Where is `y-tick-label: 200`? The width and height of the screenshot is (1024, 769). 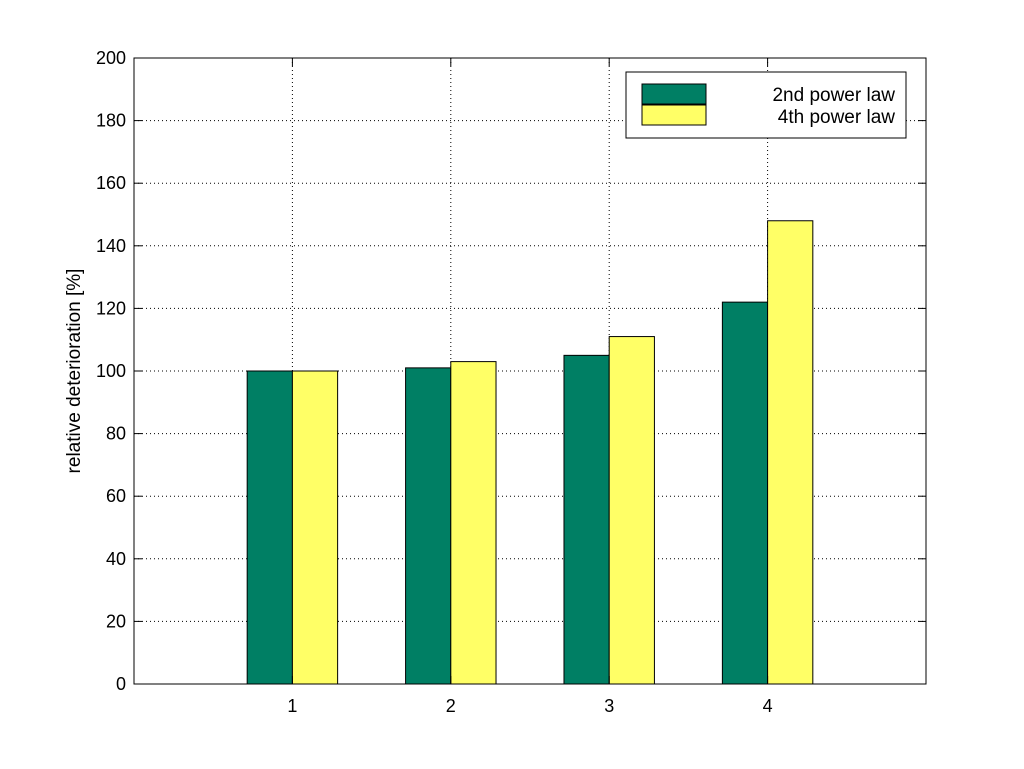 y-tick-label: 200 is located at coordinates (111, 58).